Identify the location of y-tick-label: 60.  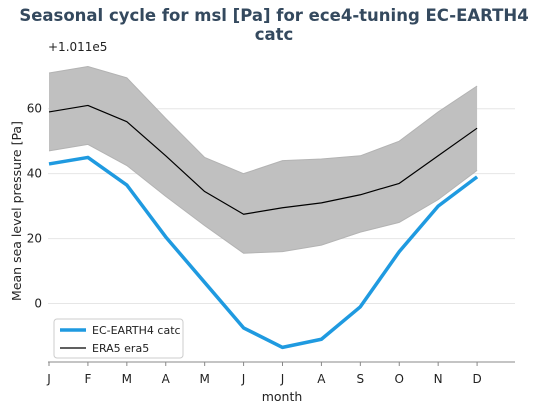
(34, 109).